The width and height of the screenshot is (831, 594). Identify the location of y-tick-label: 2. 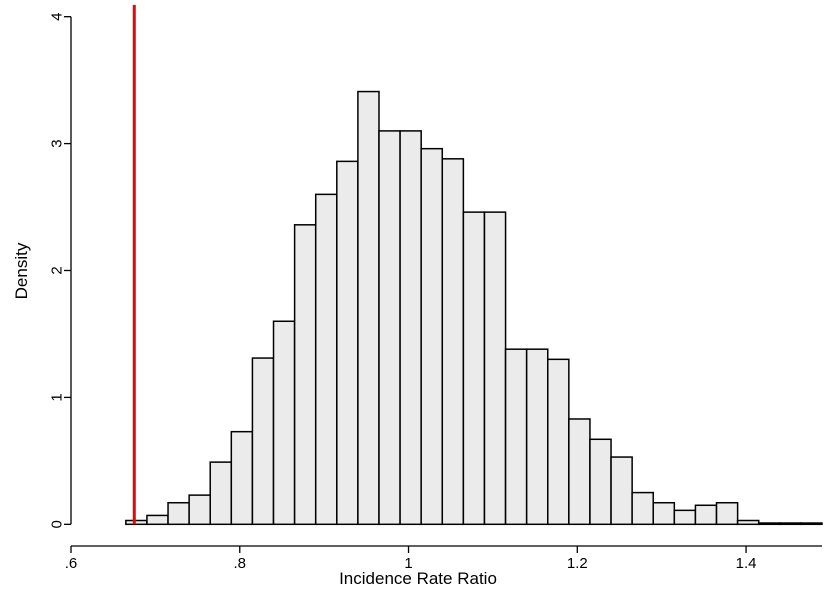
(56, 270).